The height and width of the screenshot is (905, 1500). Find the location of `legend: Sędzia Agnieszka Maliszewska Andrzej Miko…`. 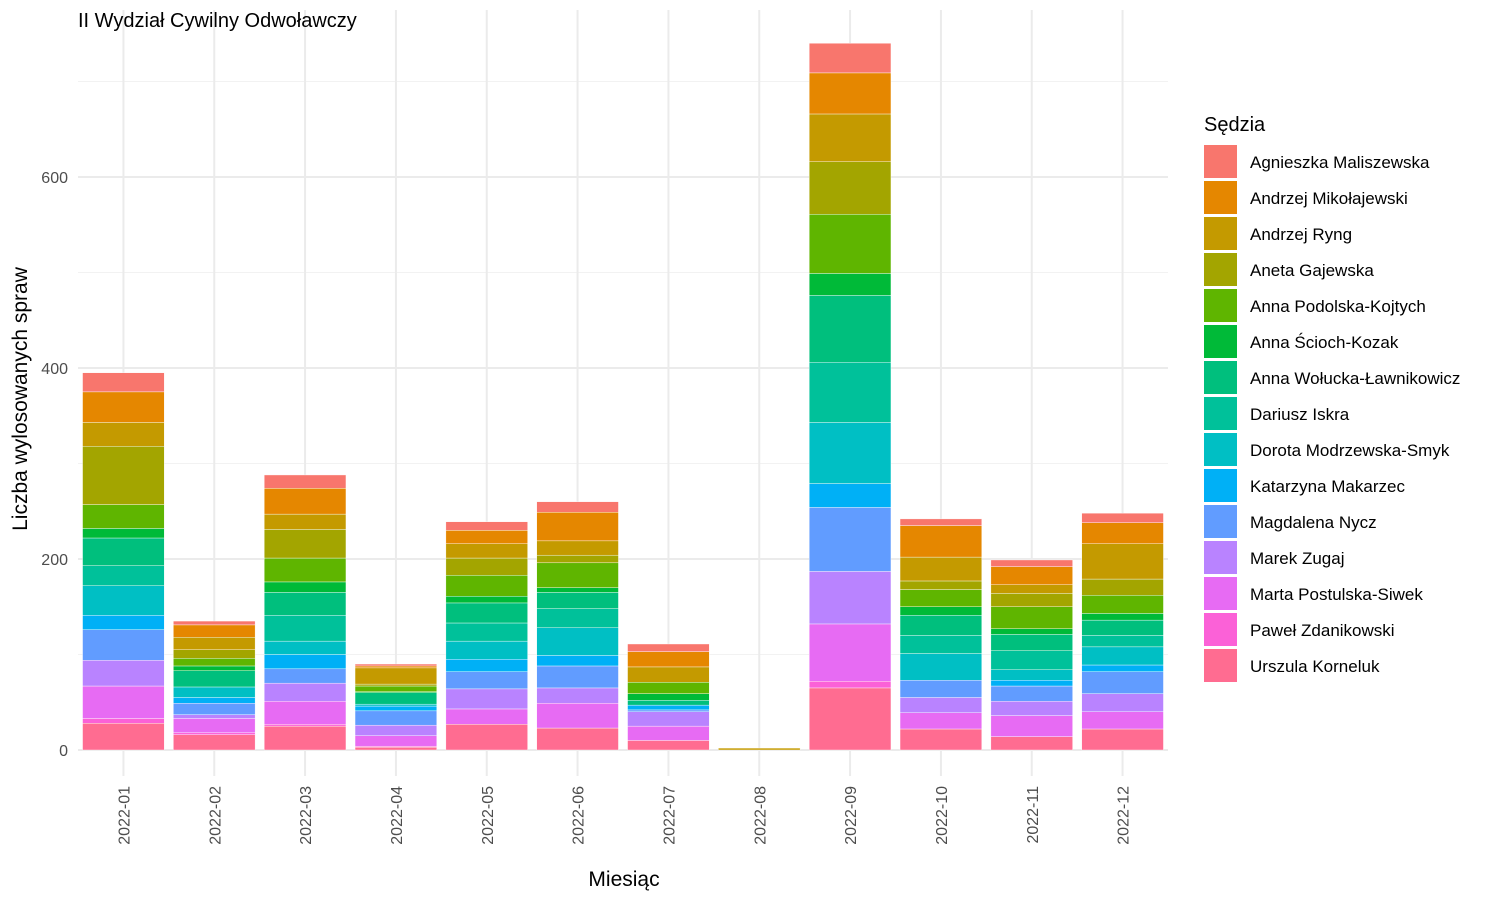

legend: Sędzia Agnieszka Maliszewska Andrzej Miko… is located at coordinates (1332, 398).